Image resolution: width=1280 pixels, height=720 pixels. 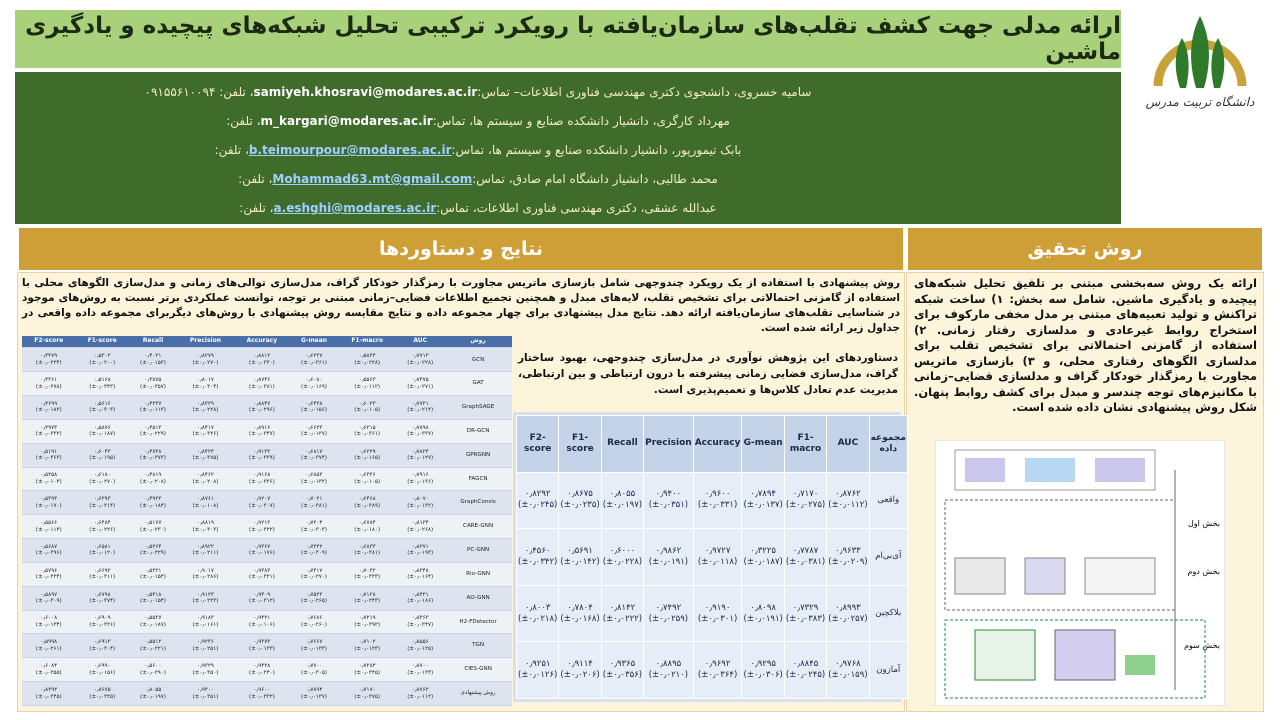 I want to click on table-cell: ۰٫۴۴۷۹ (±۰٫۰۲۳۴), so click(x=49, y=360).